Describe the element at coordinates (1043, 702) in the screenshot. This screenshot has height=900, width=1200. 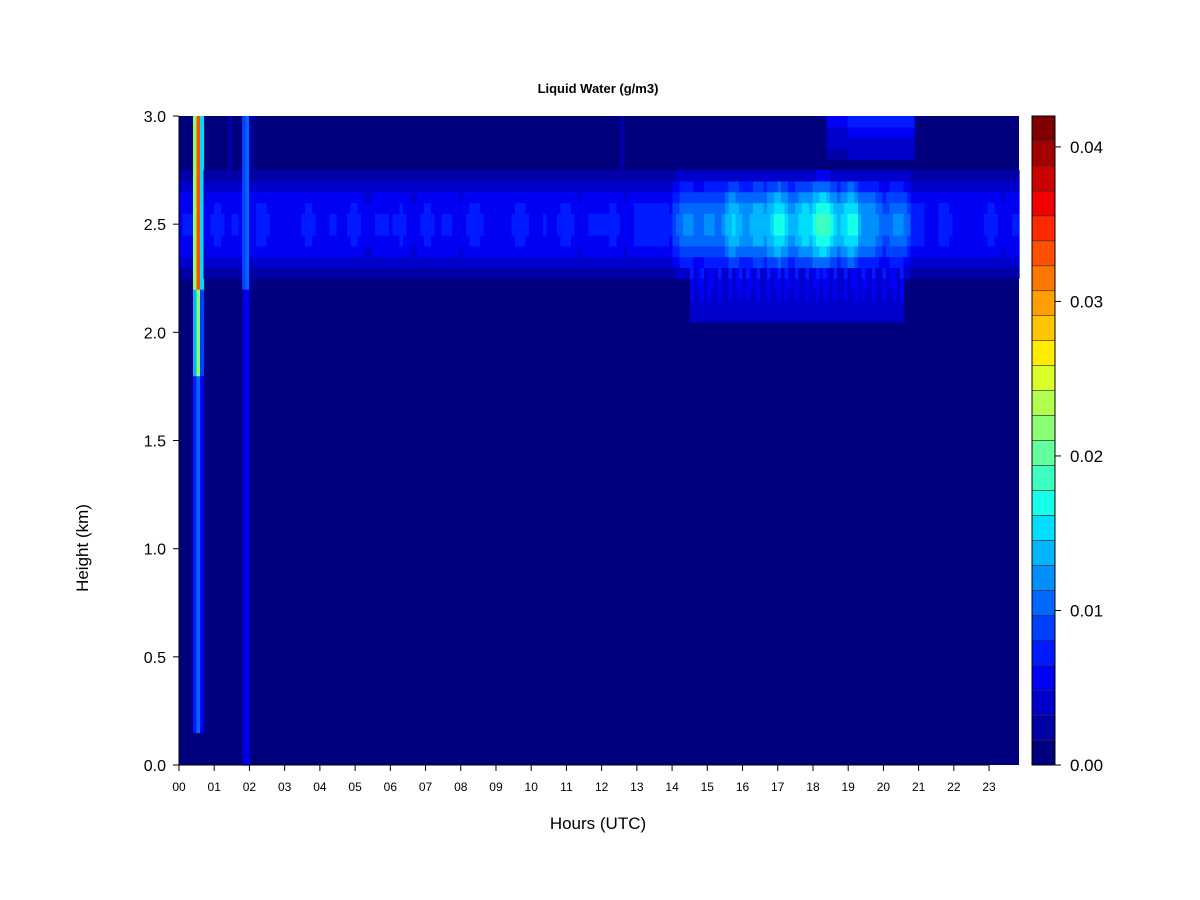
I see `colorbar-swatch` at that location.